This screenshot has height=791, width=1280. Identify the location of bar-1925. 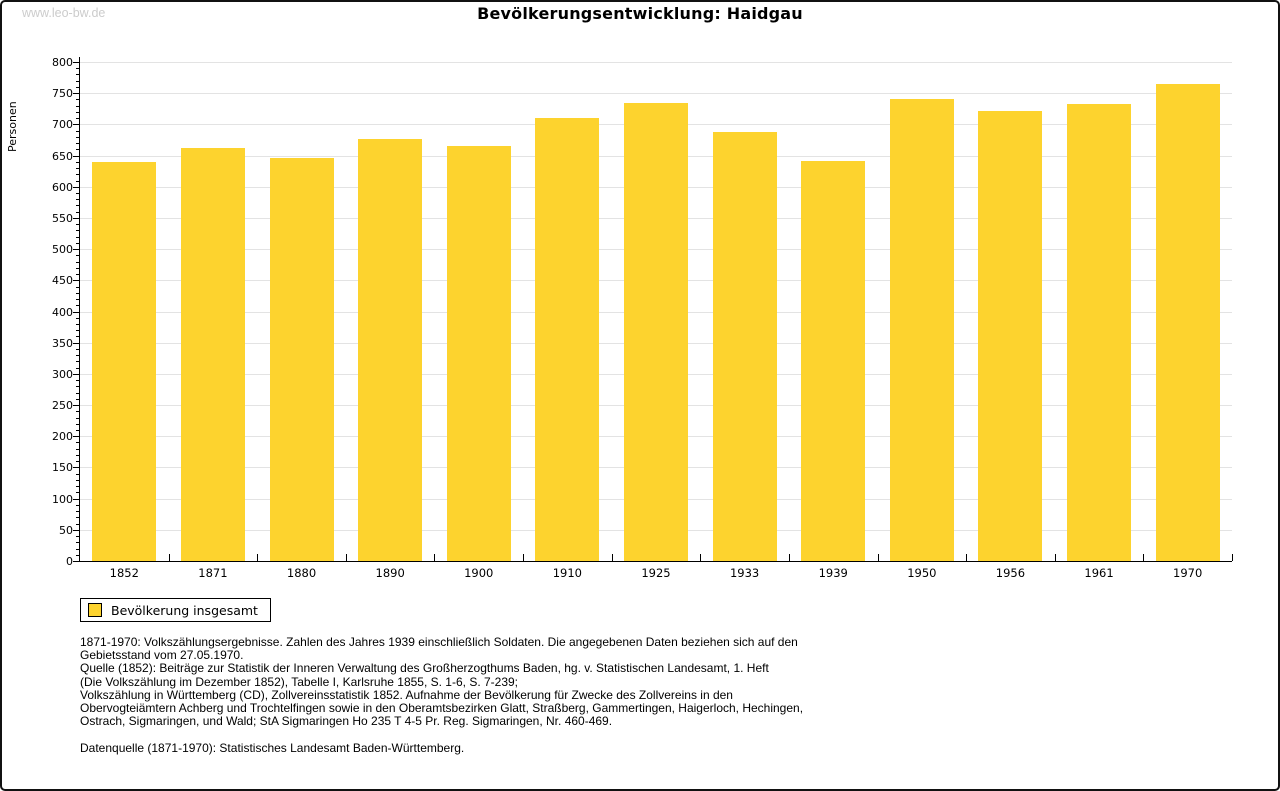
(656, 332).